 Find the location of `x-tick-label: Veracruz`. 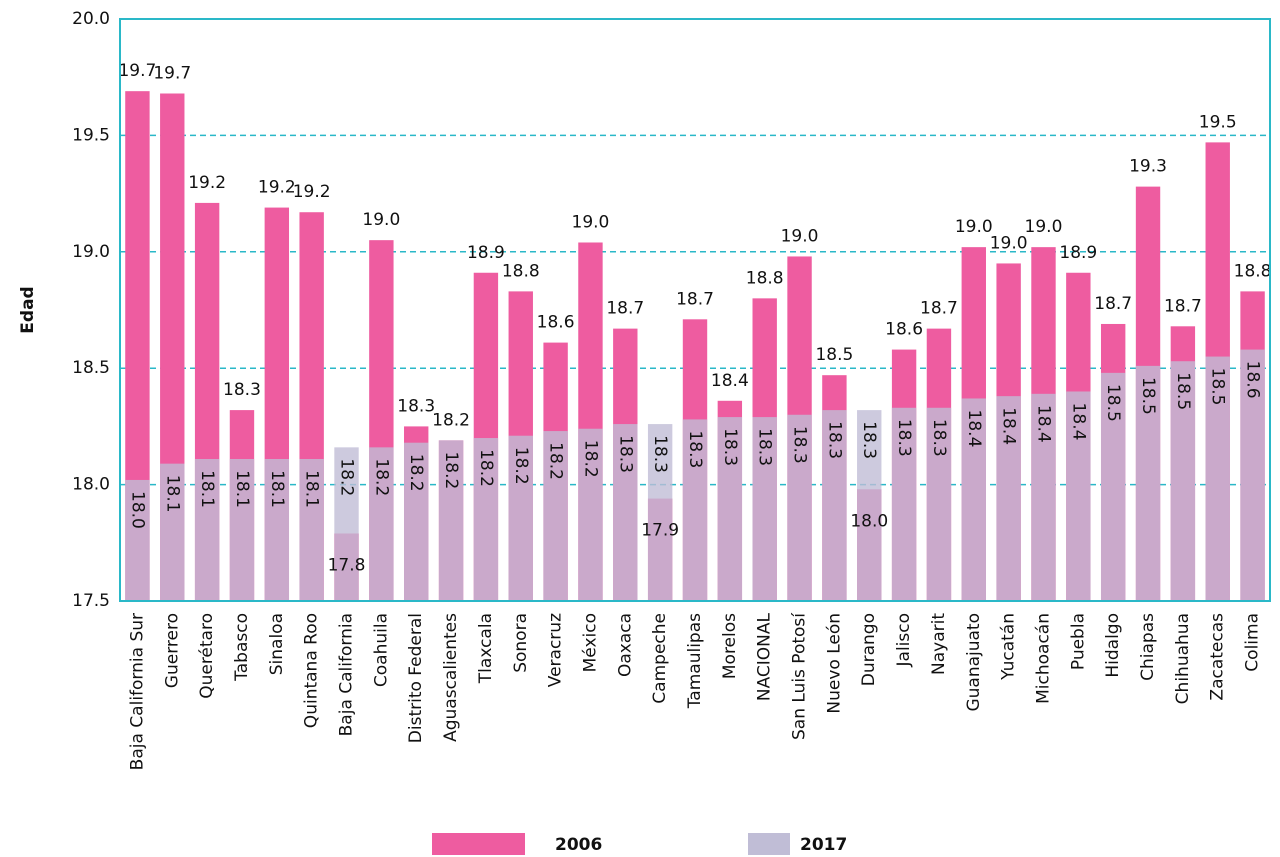

x-tick-label: Veracruz is located at coordinates (556, 650).